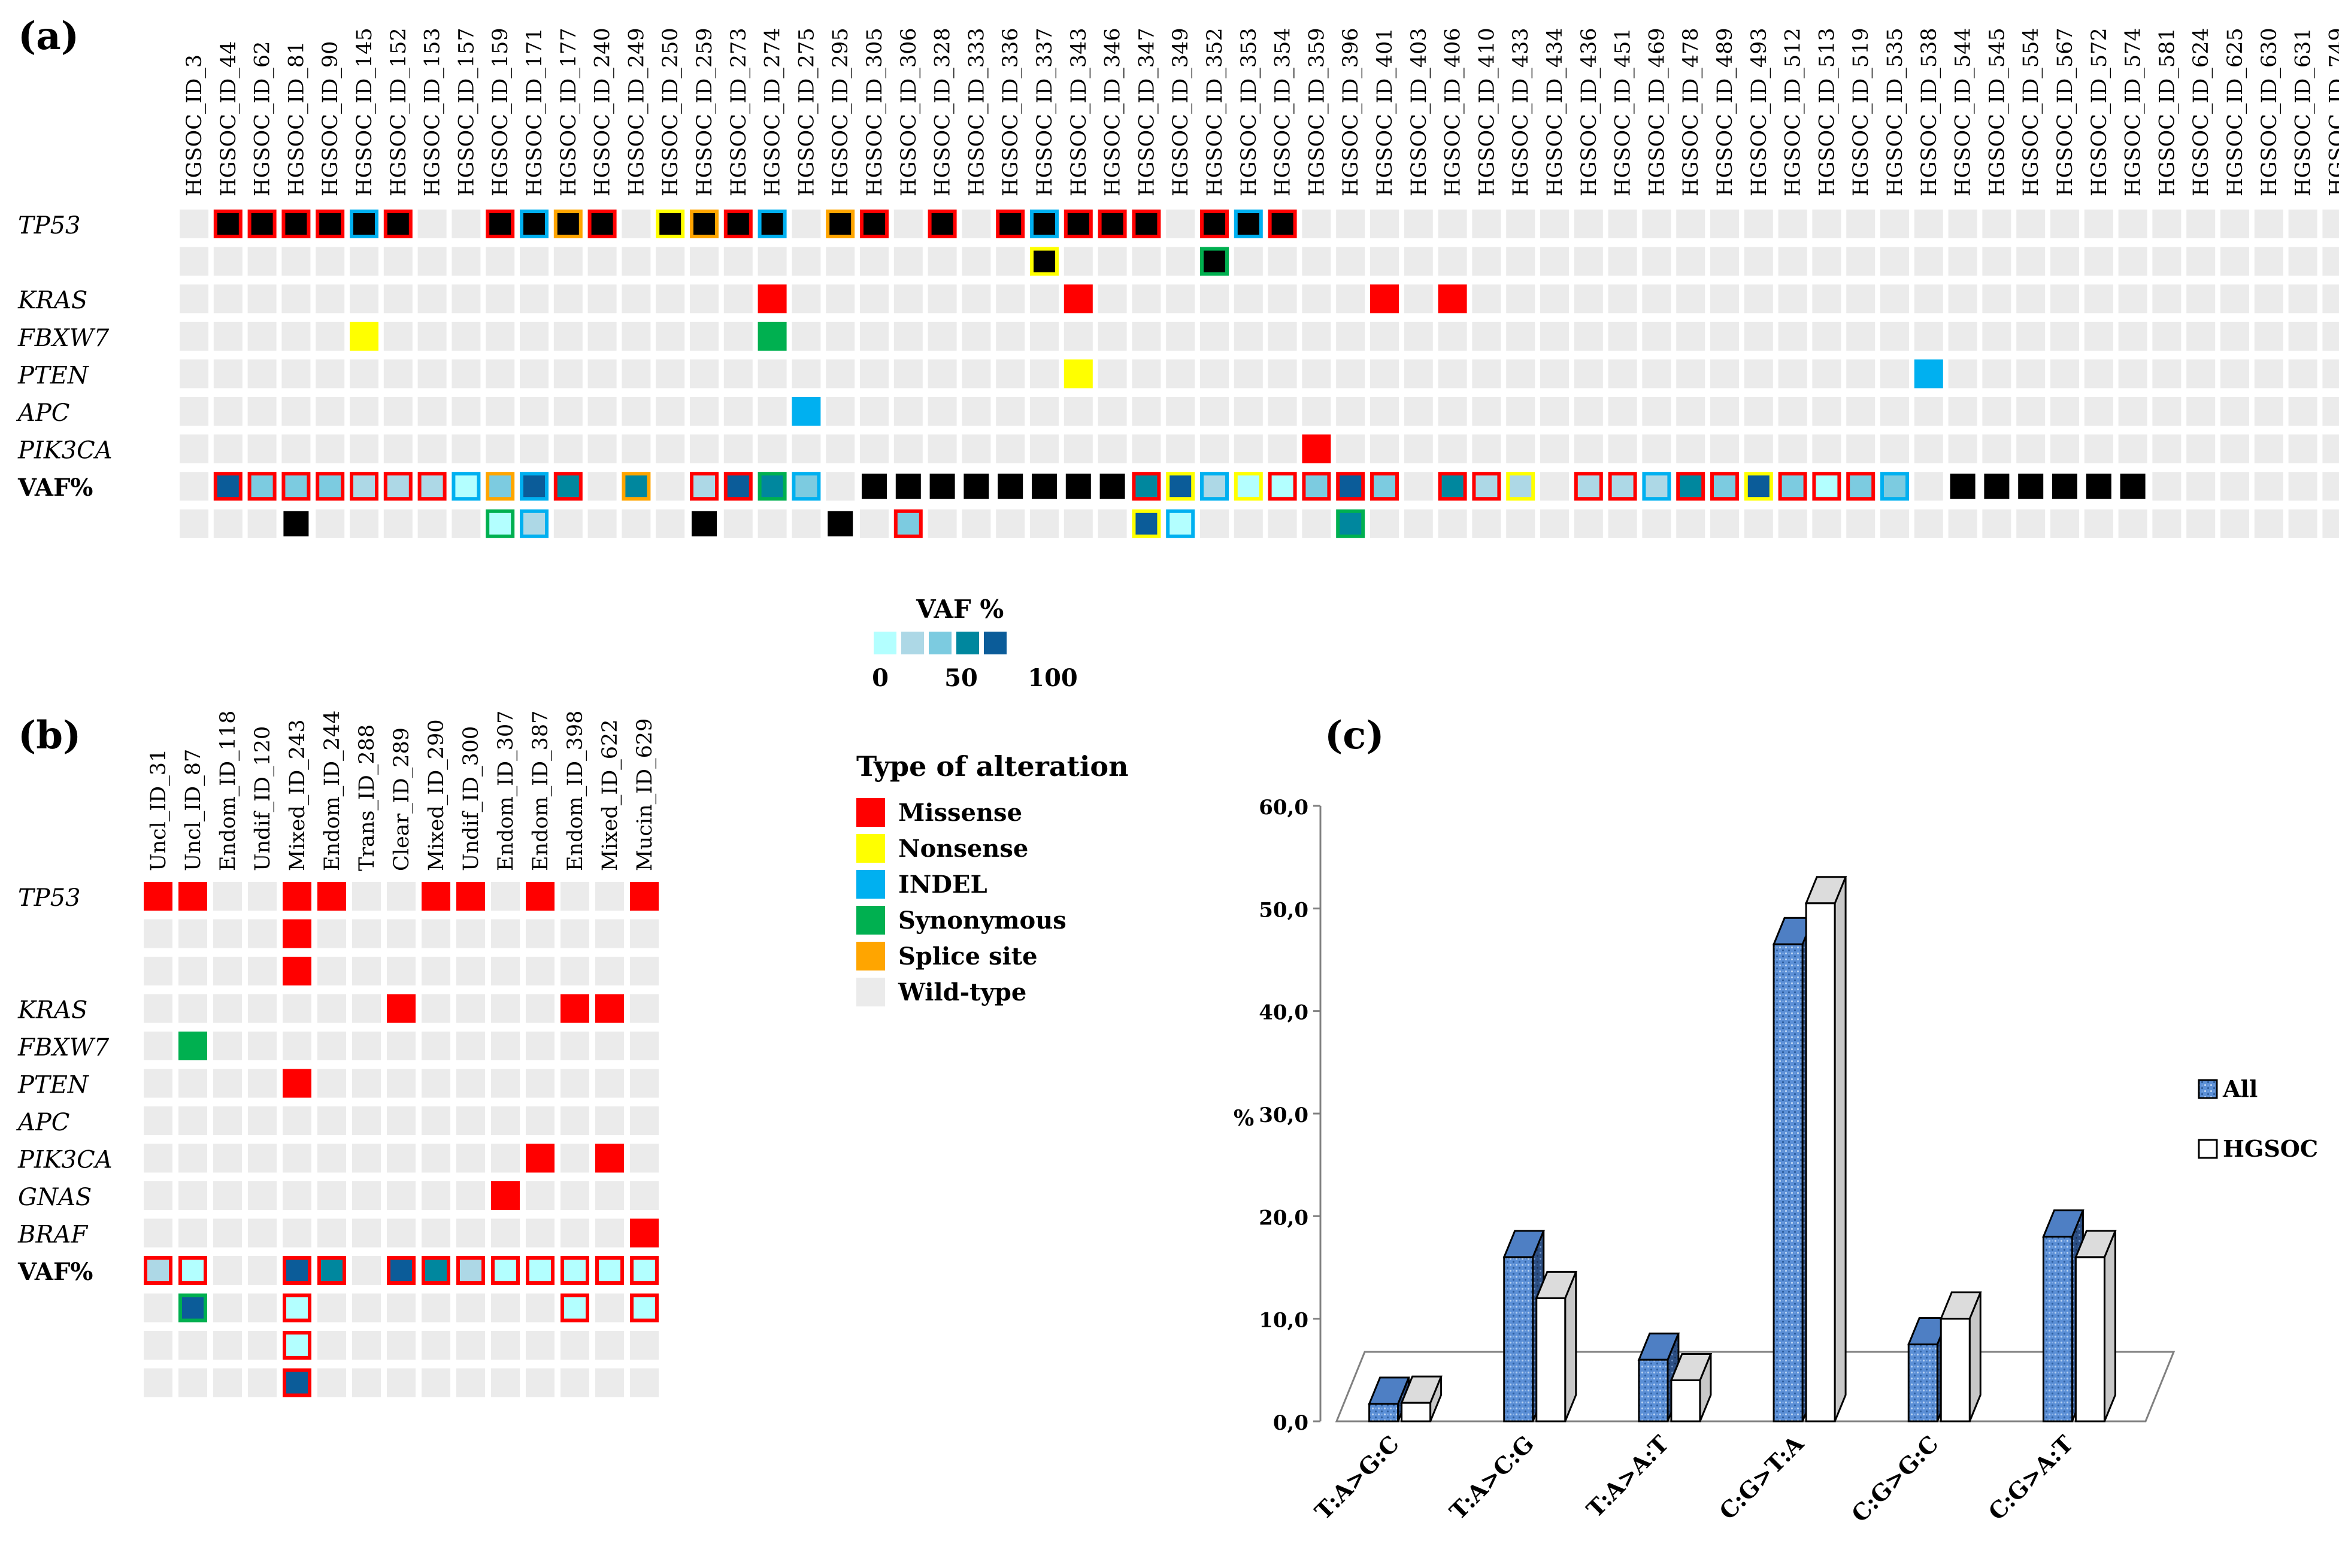 The height and width of the screenshot is (1568, 2339). What do you see at coordinates (1793, 112) in the screenshot?
I see `a-sample-label: HGSOC_ID_512` at bounding box center [1793, 112].